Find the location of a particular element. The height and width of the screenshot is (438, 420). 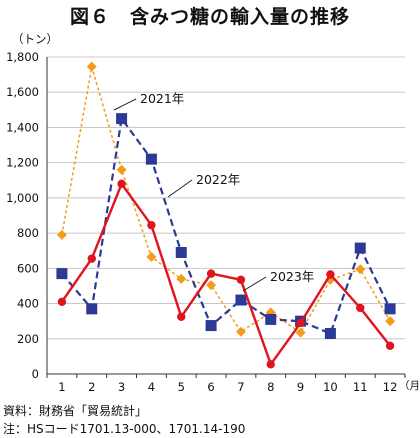

series-label: 2022年 is located at coordinates (218, 179).